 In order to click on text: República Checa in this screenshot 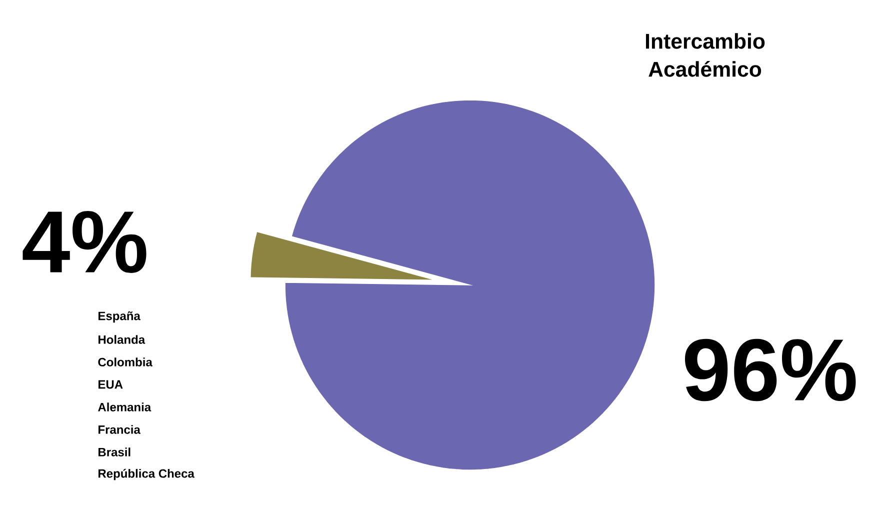, I will do `click(146, 474)`.